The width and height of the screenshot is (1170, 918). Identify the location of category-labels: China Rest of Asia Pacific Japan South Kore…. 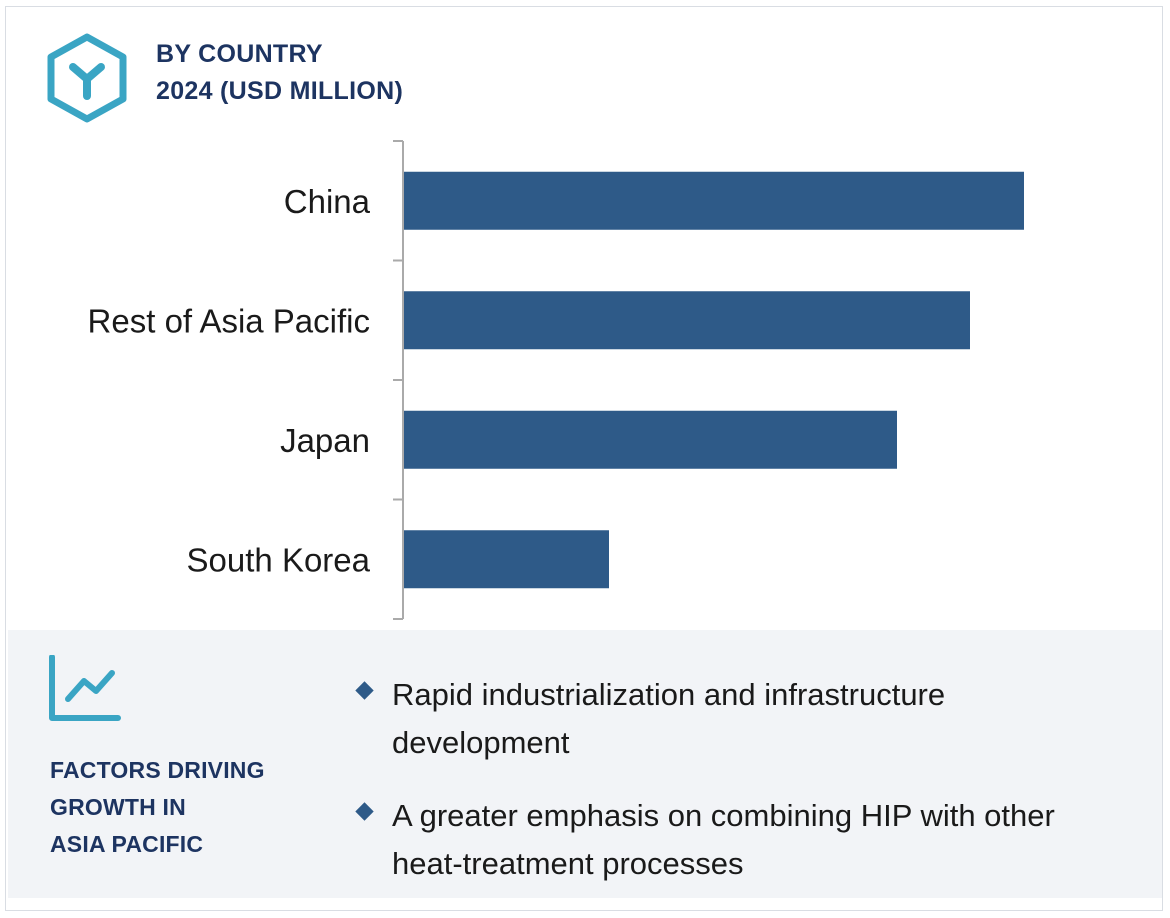
(229, 381).